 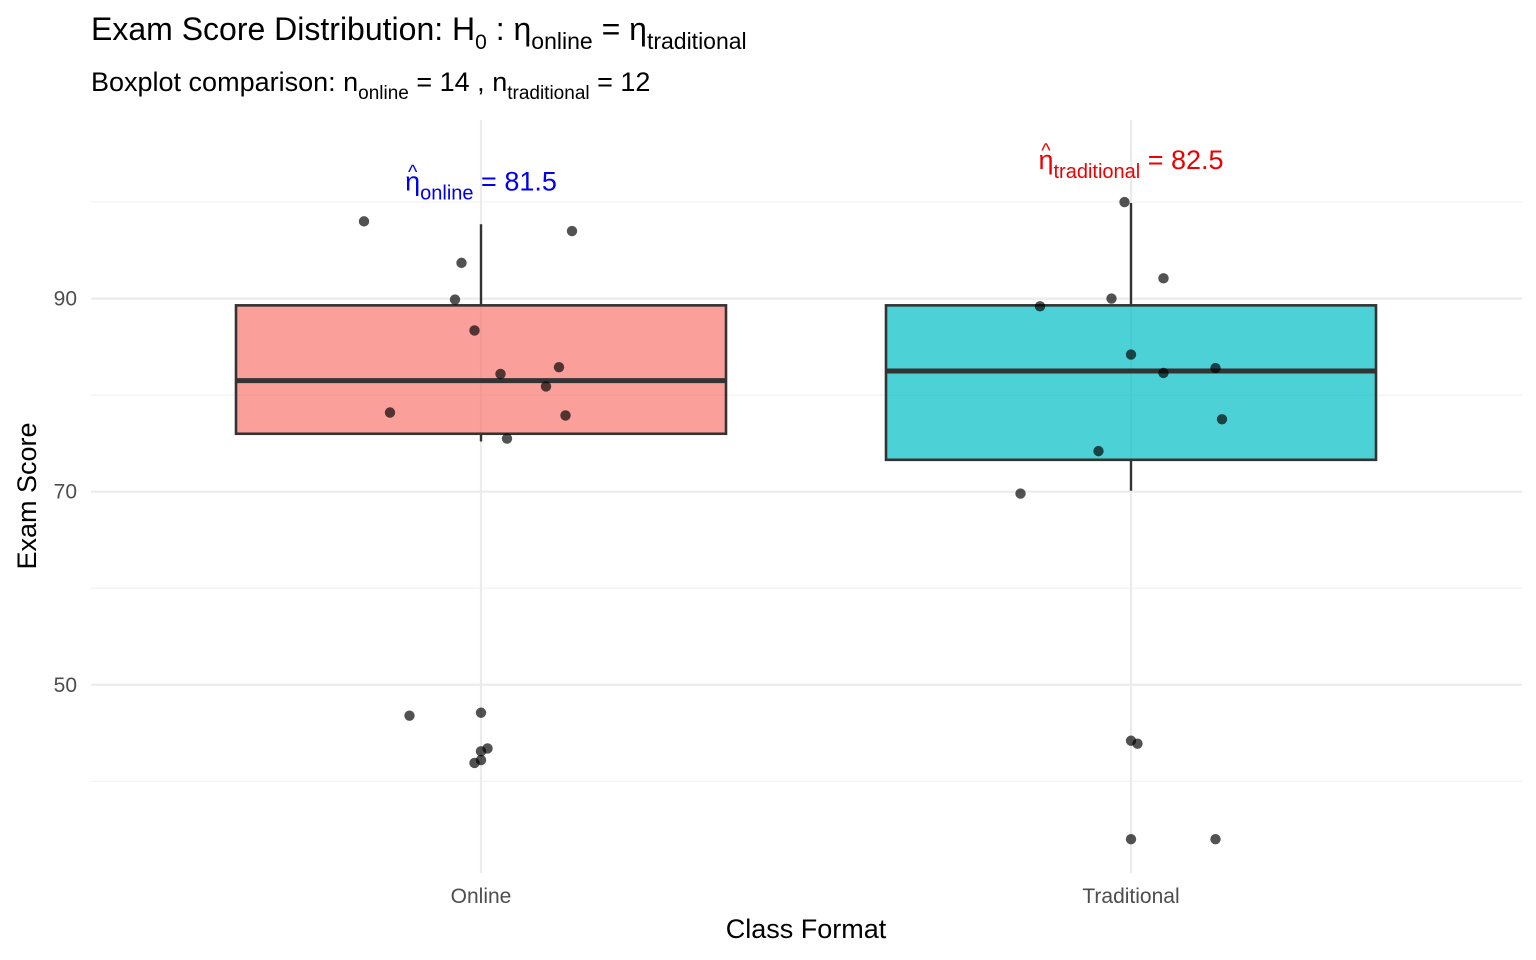 What do you see at coordinates (65, 685) in the screenshot?
I see `y-tick-label: 50` at bounding box center [65, 685].